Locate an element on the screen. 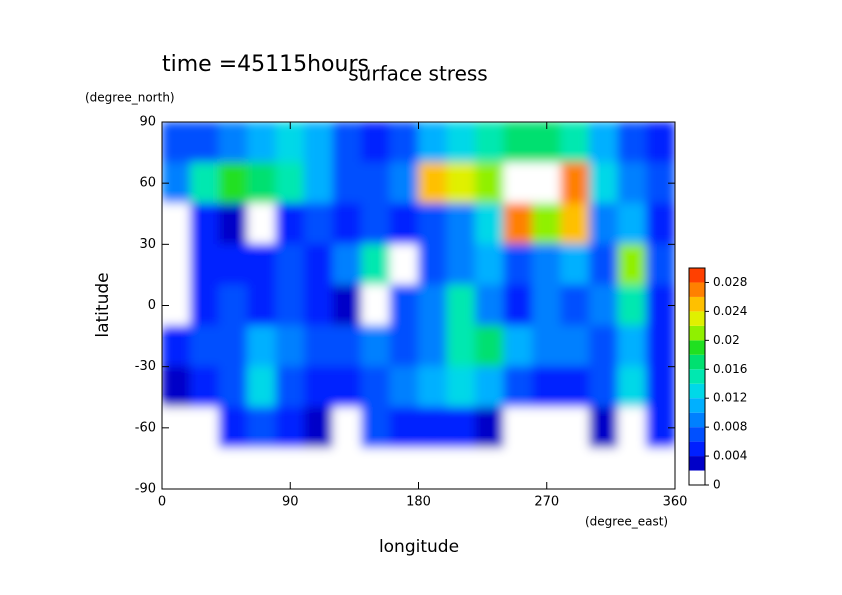  colorbar-tick-label: 0.004 is located at coordinates (730, 456).